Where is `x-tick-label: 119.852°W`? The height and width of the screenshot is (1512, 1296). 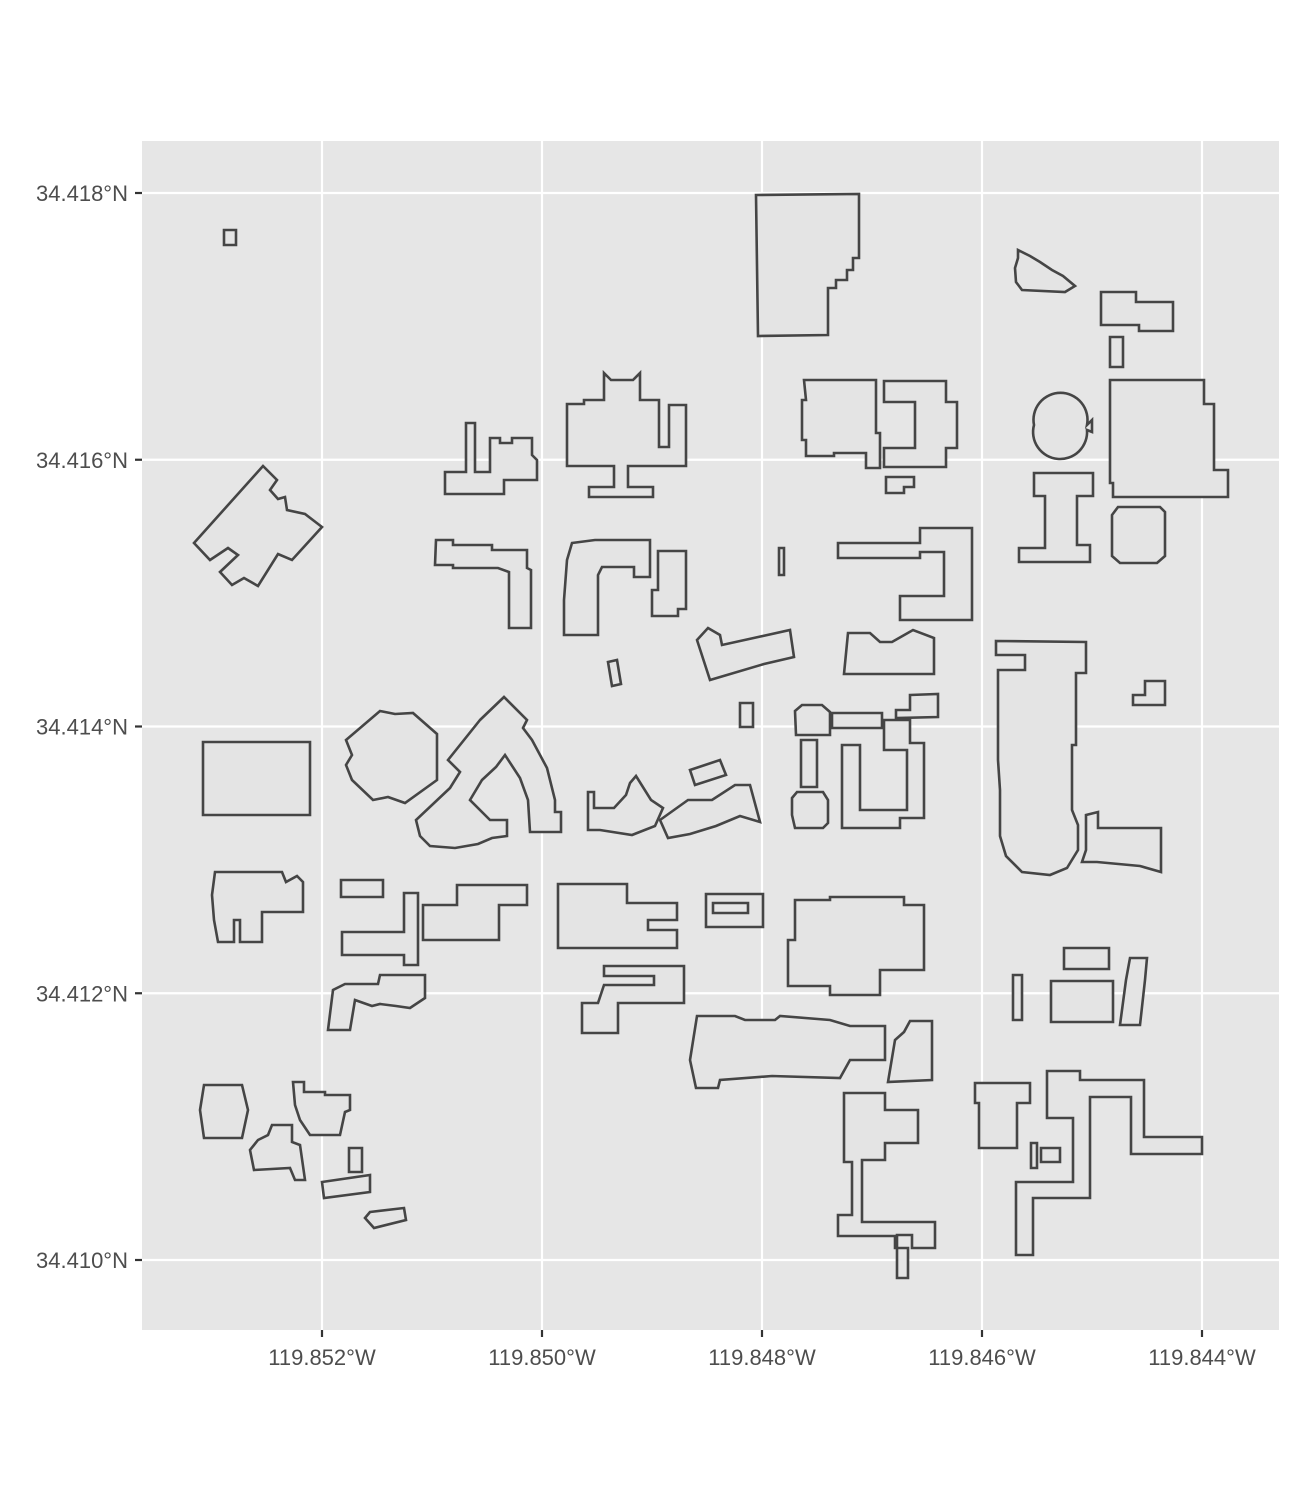
x-tick-label: 119.852°W is located at coordinates (322, 1357).